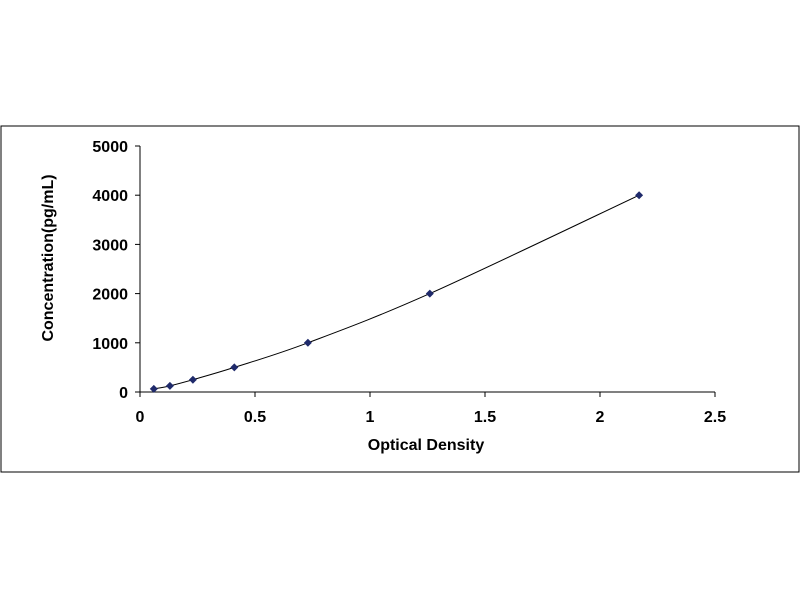  Describe the element at coordinates (485, 417) in the screenshot. I see `x-tick-label: 1.5` at that location.